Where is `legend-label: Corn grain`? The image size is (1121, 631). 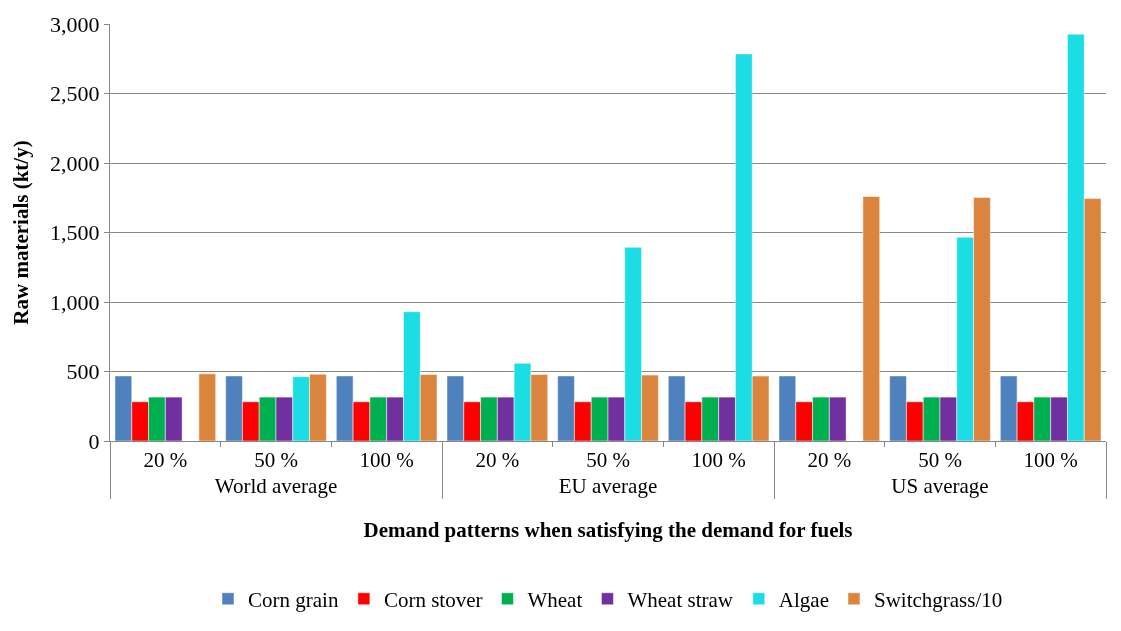
legend-label: Corn grain is located at coordinates (293, 599).